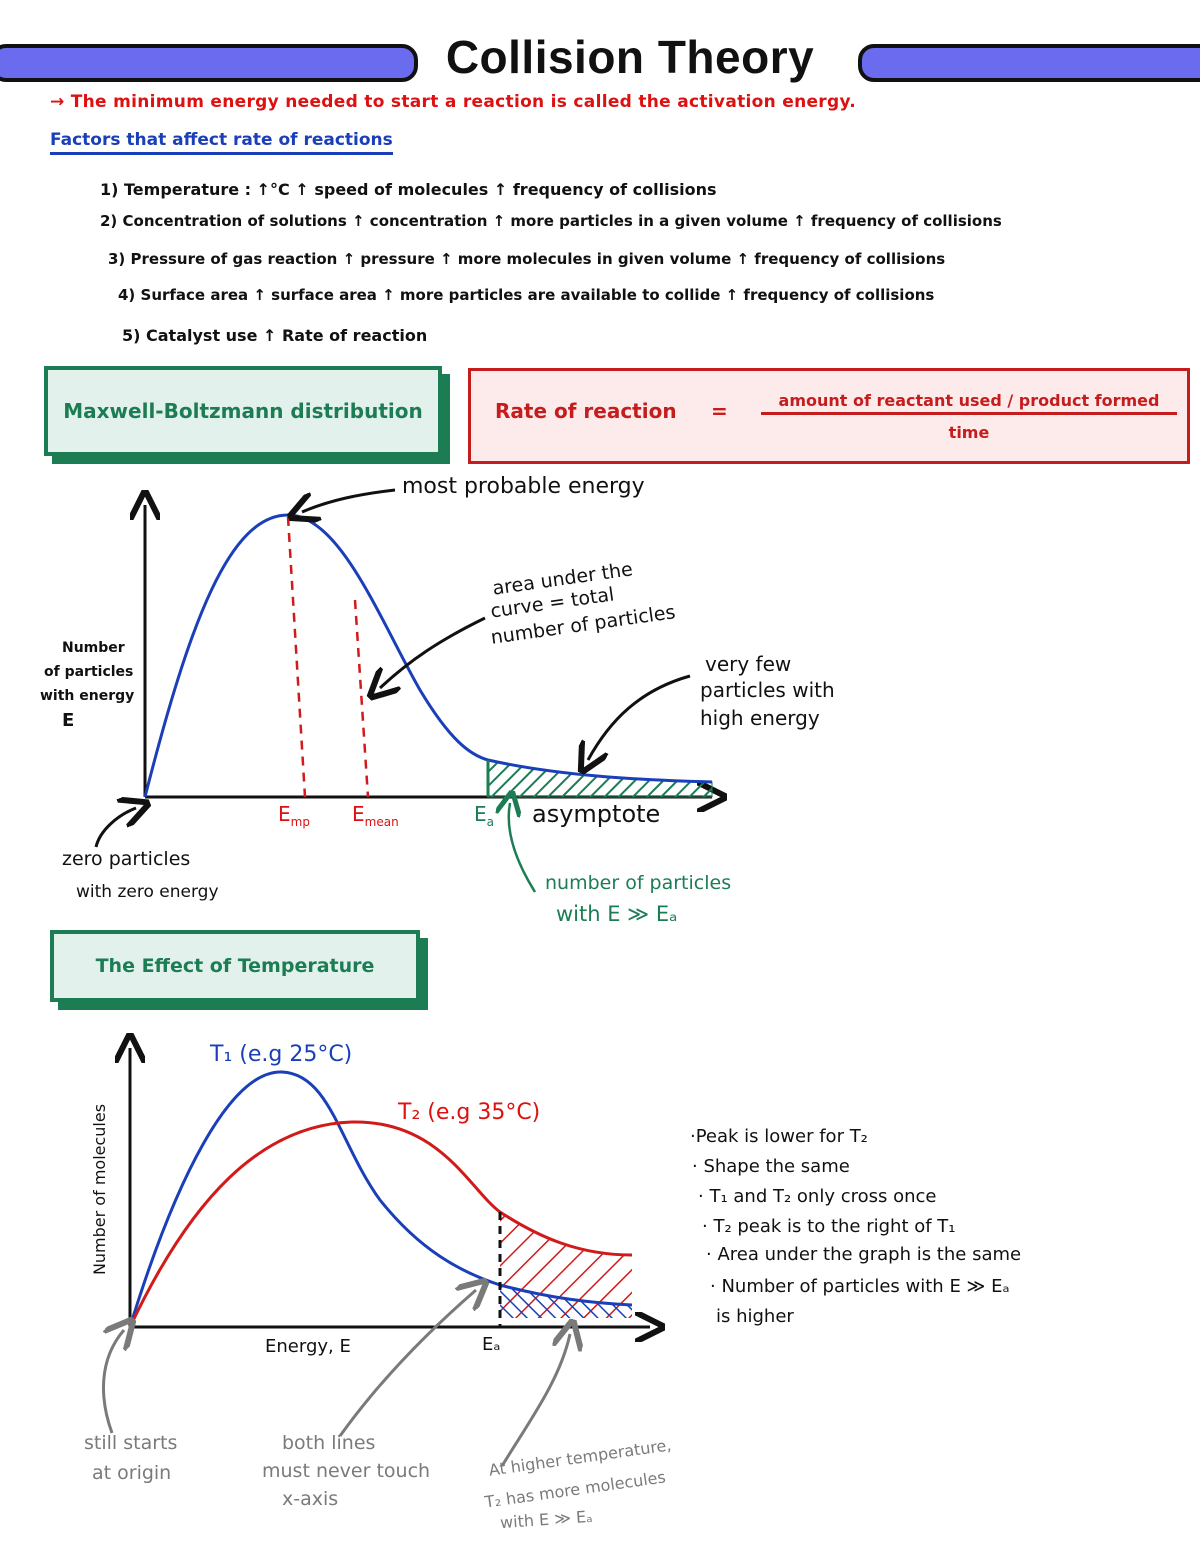 This screenshot has width=1200, height=1549. What do you see at coordinates (346, 1471) in the screenshot?
I see `axis-note-2: must never touch` at bounding box center [346, 1471].